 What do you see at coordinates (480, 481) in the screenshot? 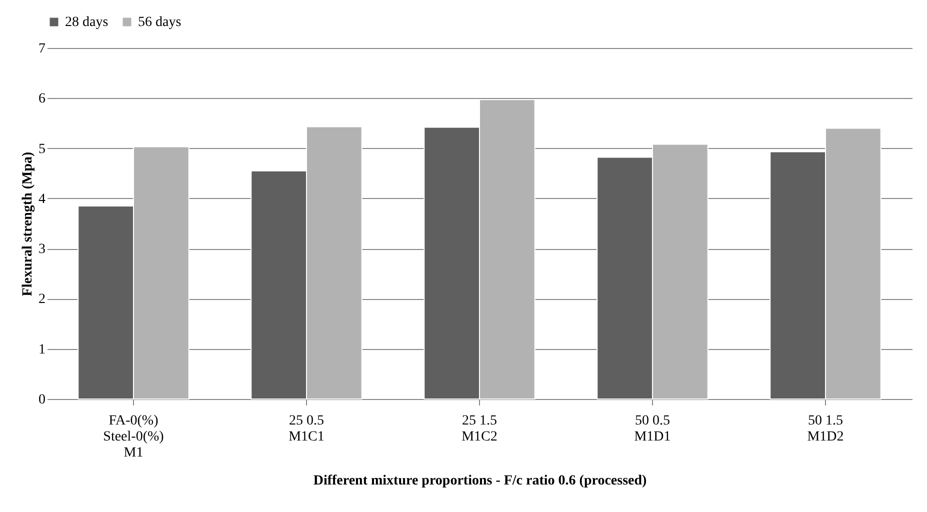
I see `x-axis-title: Different mixture proportions - F/c ratio 0.6 (processed)` at bounding box center [480, 481].